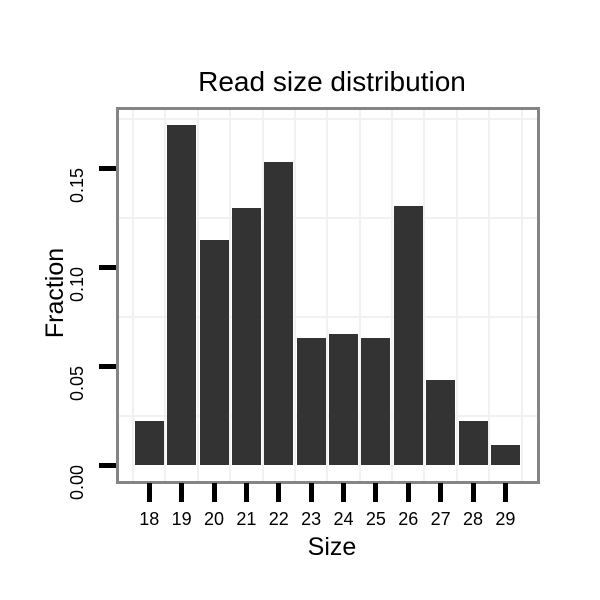 The image size is (600, 600). I want to click on x-tick-label: 22, so click(278, 519).